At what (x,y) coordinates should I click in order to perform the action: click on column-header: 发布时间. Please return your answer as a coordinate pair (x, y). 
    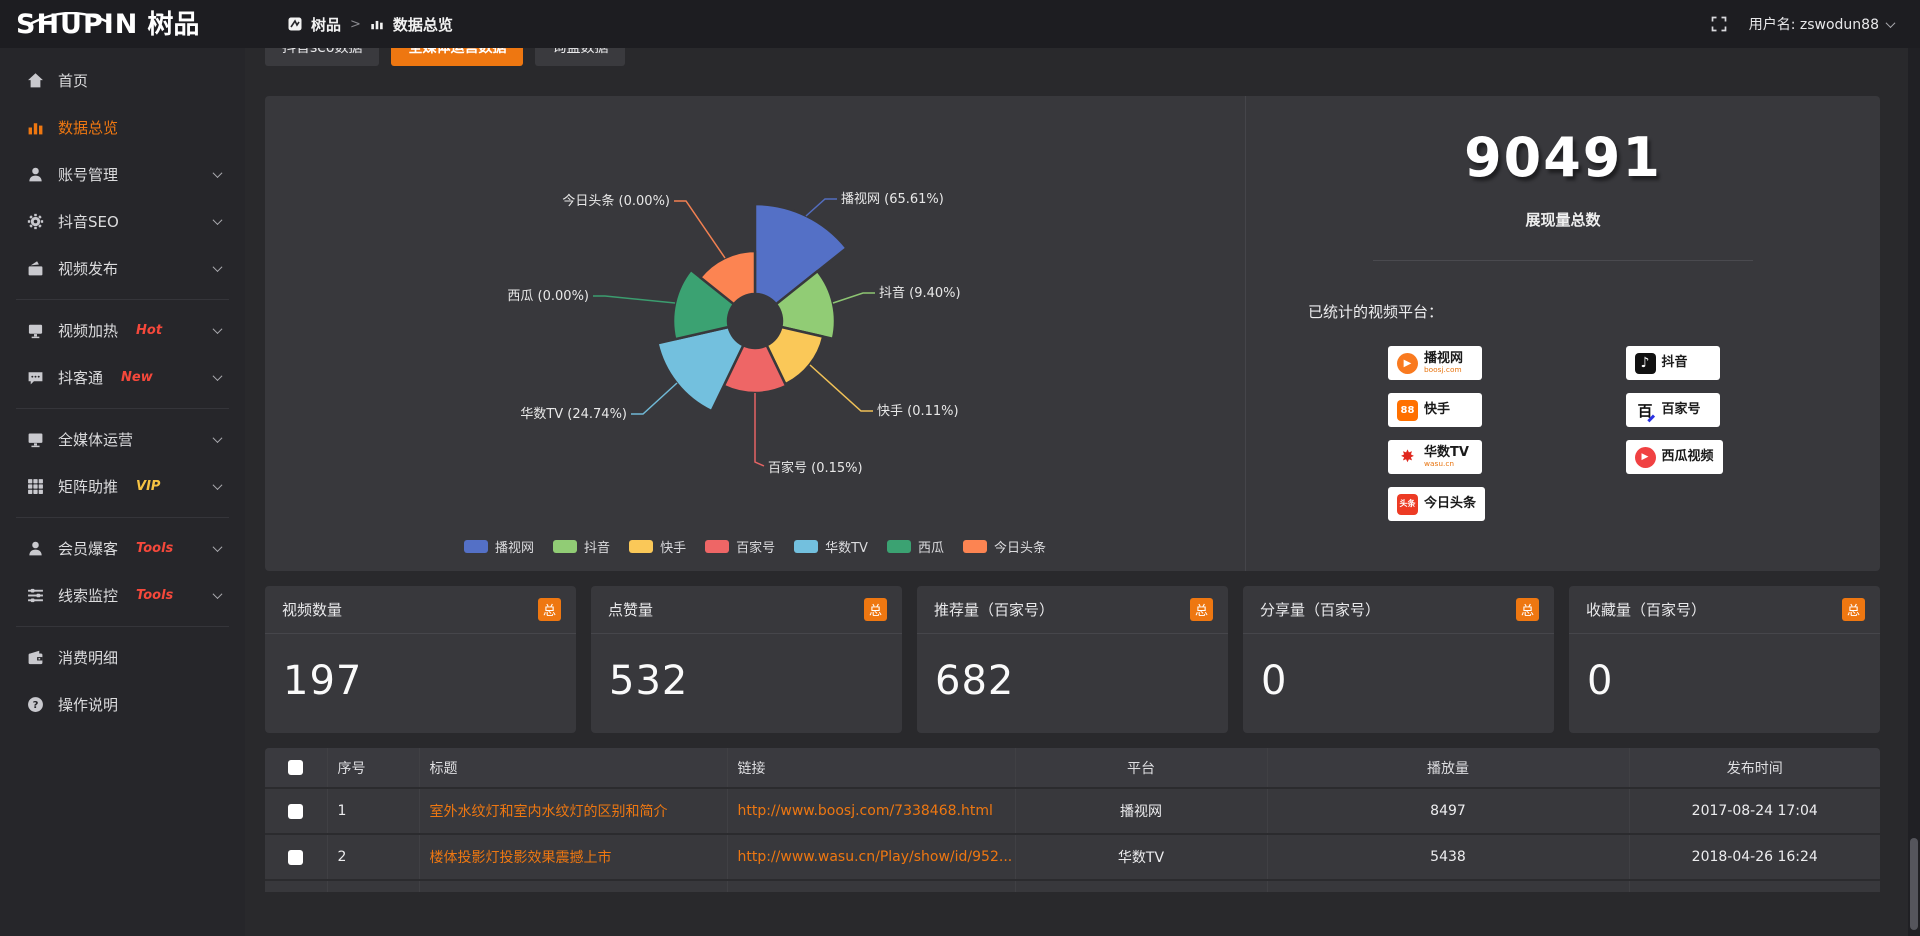
    Looking at the image, I should click on (1754, 768).